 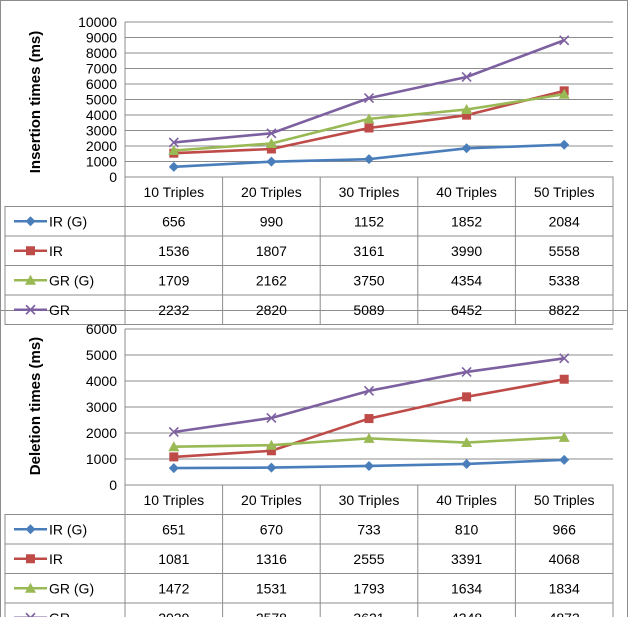 I want to click on table-value-gr: 2578, so click(x=271, y=613).